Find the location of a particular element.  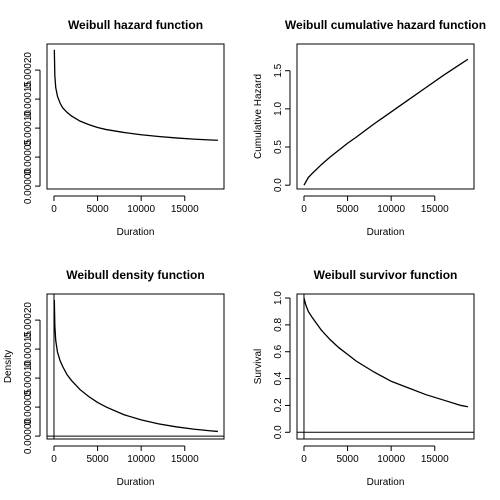

hazard-y-tick-label: 0.00000 is located at coordinates (28, 186).